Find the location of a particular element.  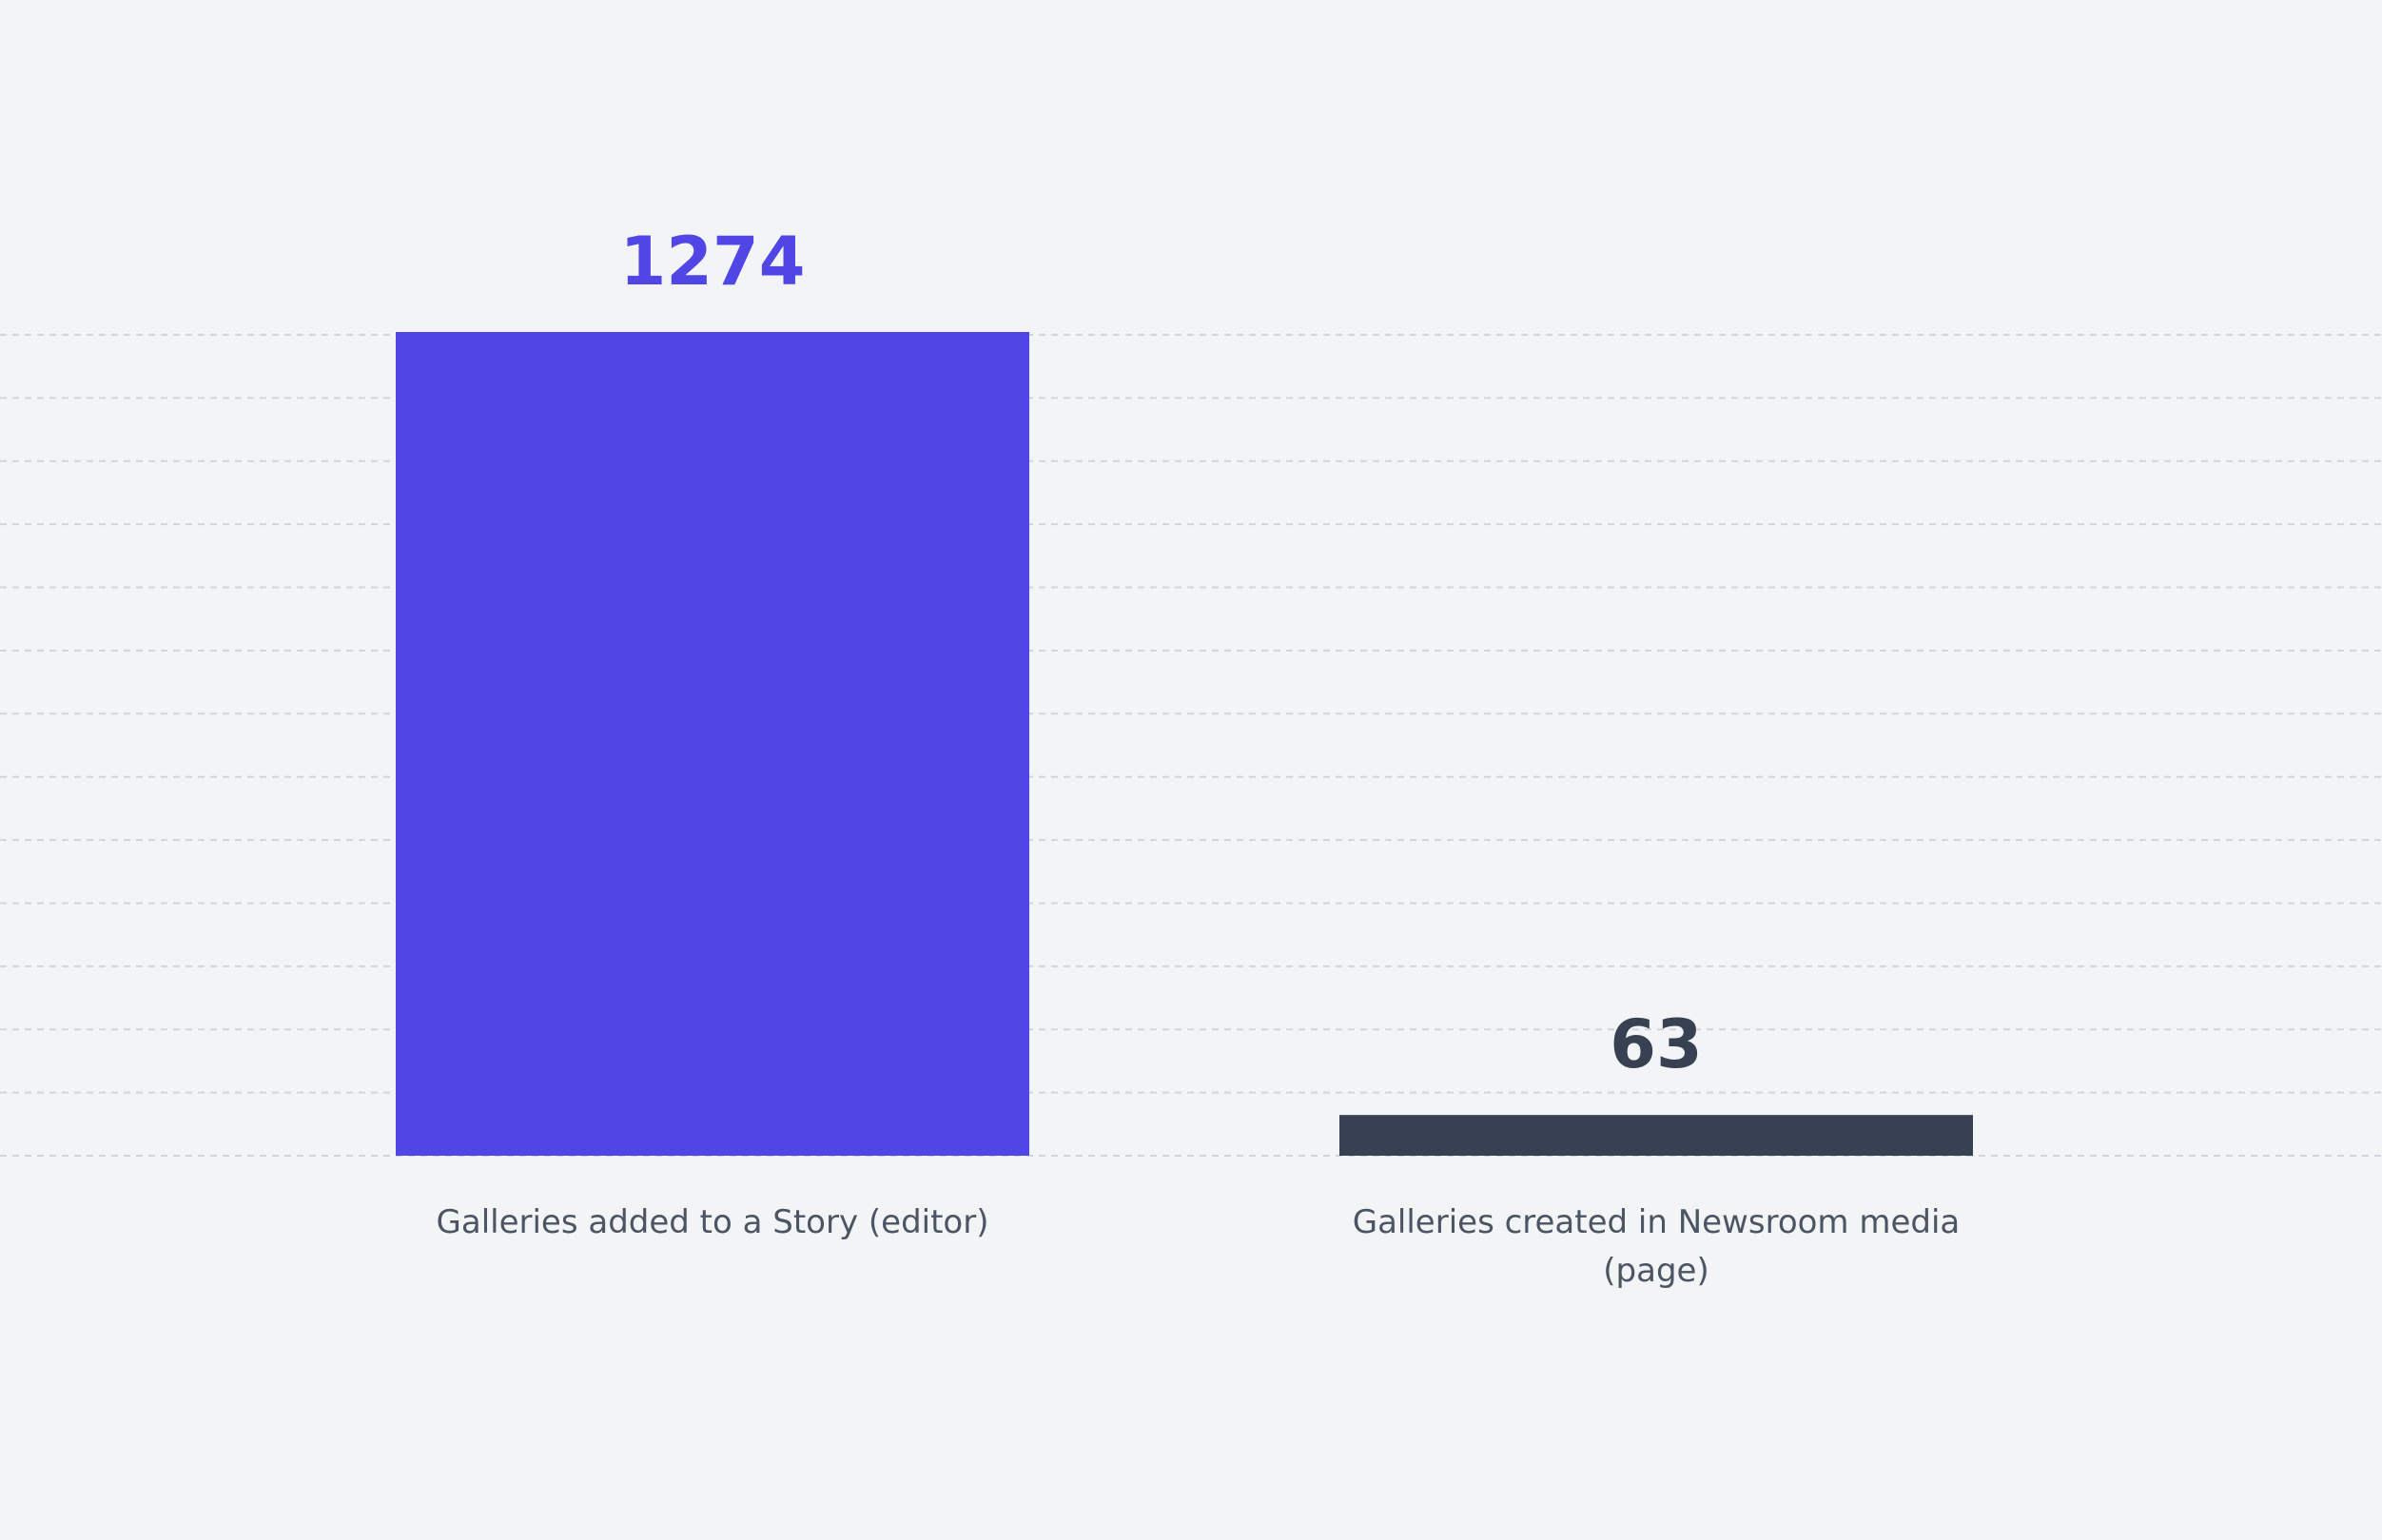

category-label-line: Galleries added to a Story (editor) is located at coordinates (713, 1222).